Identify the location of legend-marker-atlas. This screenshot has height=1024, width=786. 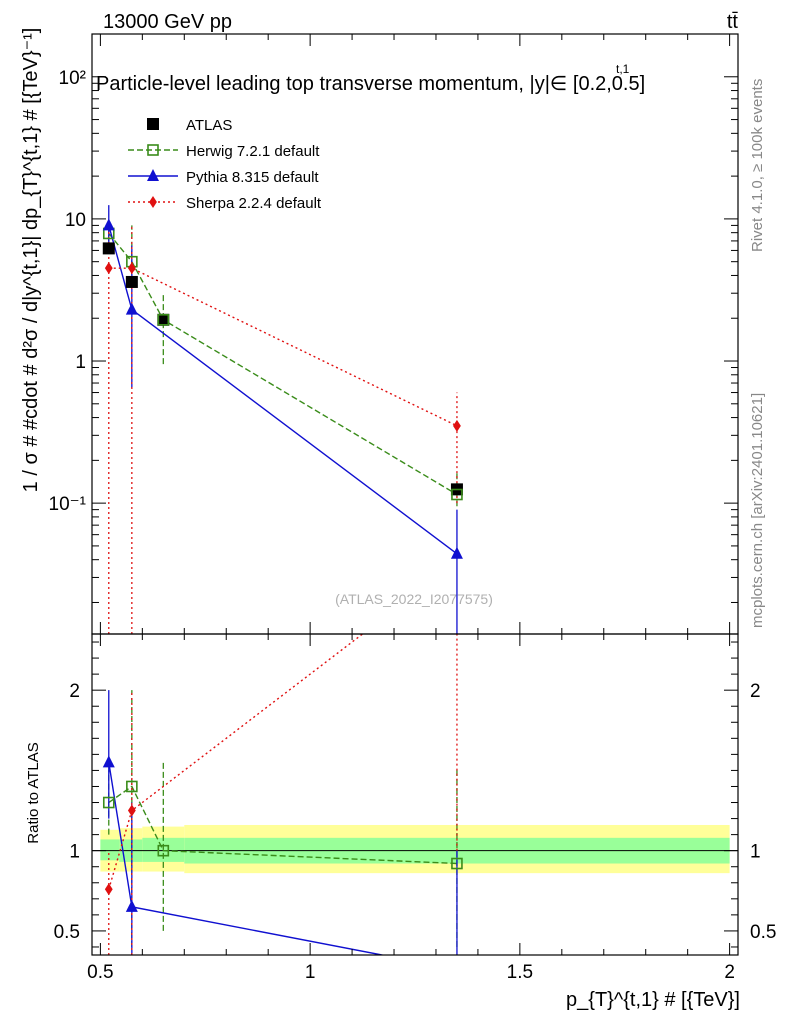
(153, 124).